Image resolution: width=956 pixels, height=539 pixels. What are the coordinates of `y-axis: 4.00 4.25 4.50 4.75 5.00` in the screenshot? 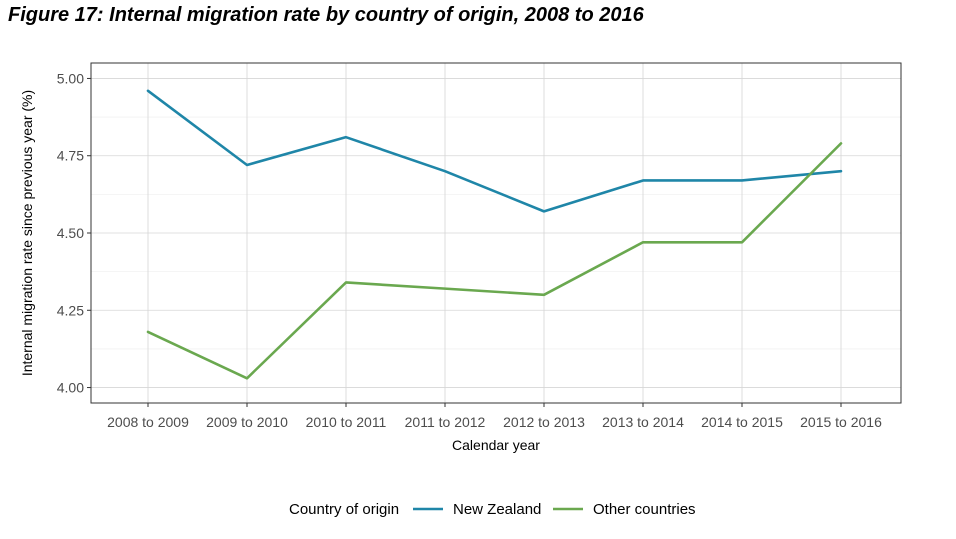 It's located at (74, 233).